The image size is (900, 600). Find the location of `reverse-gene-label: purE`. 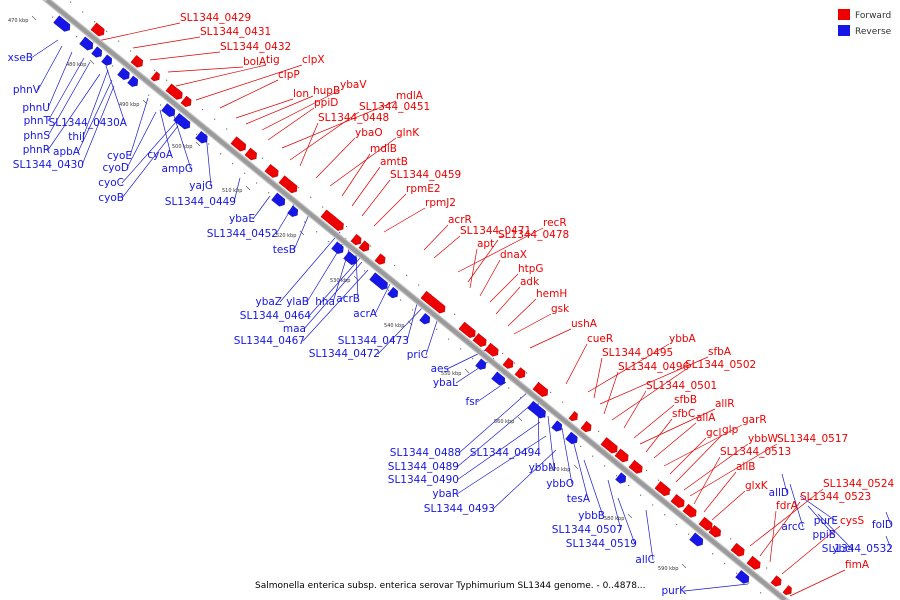

reverse-gene-label: purE is located at coordinates (826, 521).